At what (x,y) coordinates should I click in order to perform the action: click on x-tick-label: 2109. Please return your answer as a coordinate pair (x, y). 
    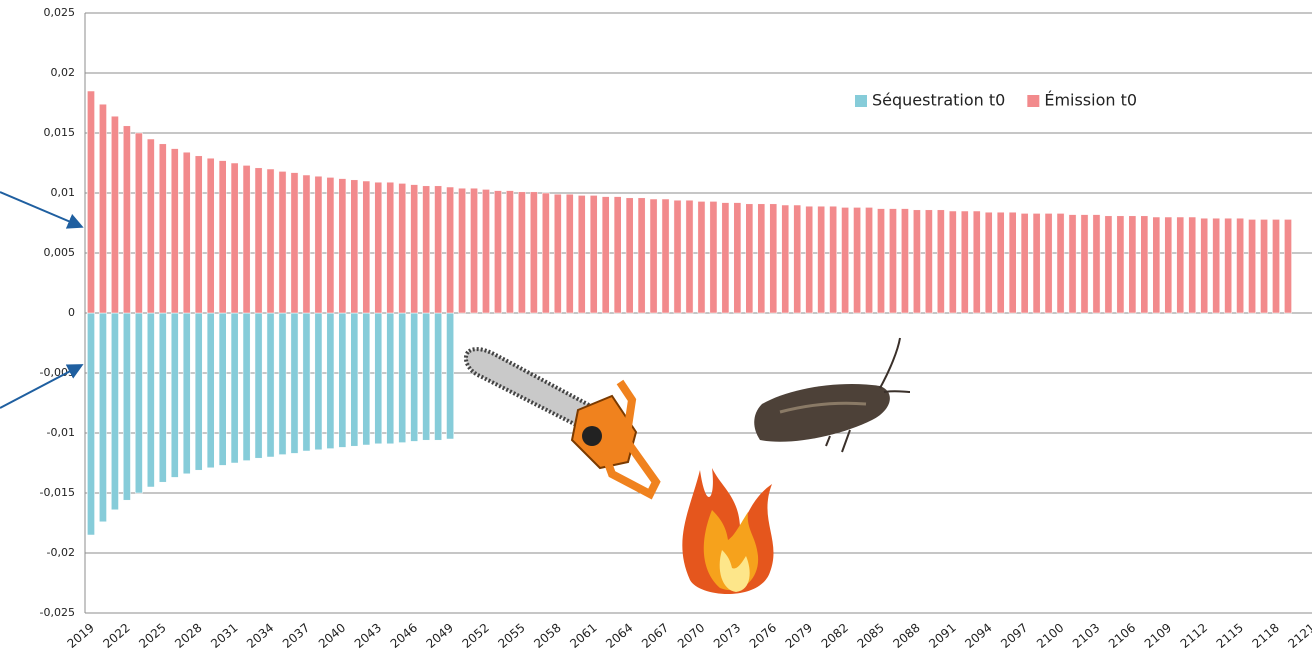
    Looking at the image, I should click on (1158, 636).